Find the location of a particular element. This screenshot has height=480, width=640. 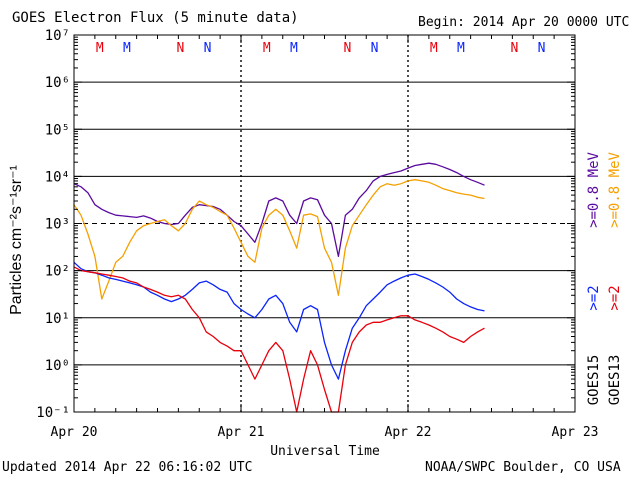

source-label: NOAA/SWPC Boulder, CO USA is located at coordinates (523, 467).